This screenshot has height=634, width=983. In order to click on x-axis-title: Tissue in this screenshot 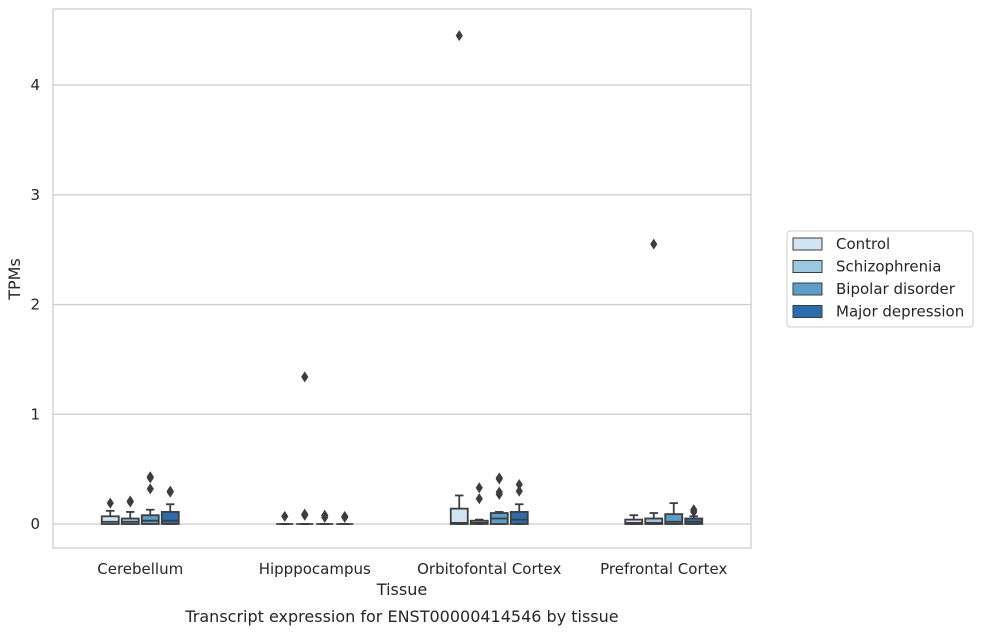, I will do `click(401, 589)`.